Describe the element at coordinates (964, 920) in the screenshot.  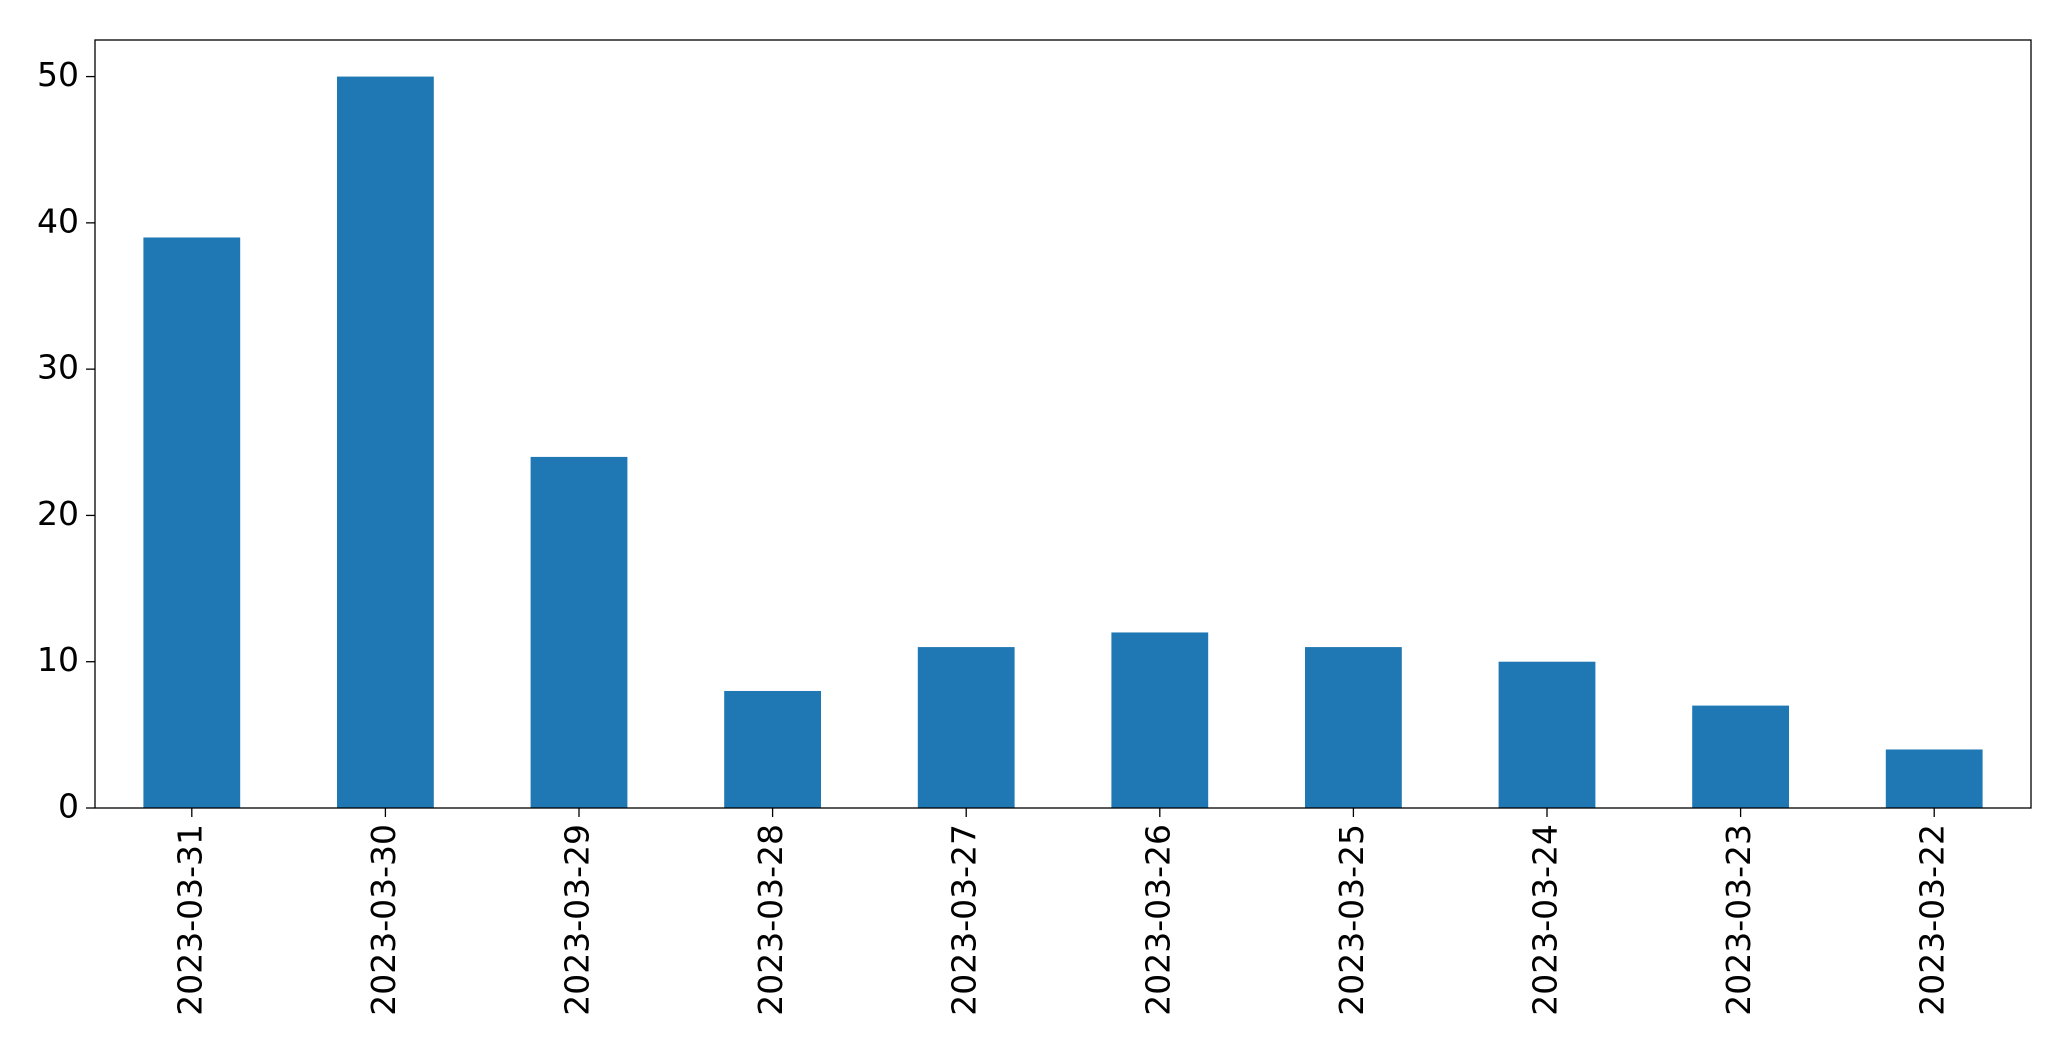
I see `x-tick-label: 2023-03-27` at that location.